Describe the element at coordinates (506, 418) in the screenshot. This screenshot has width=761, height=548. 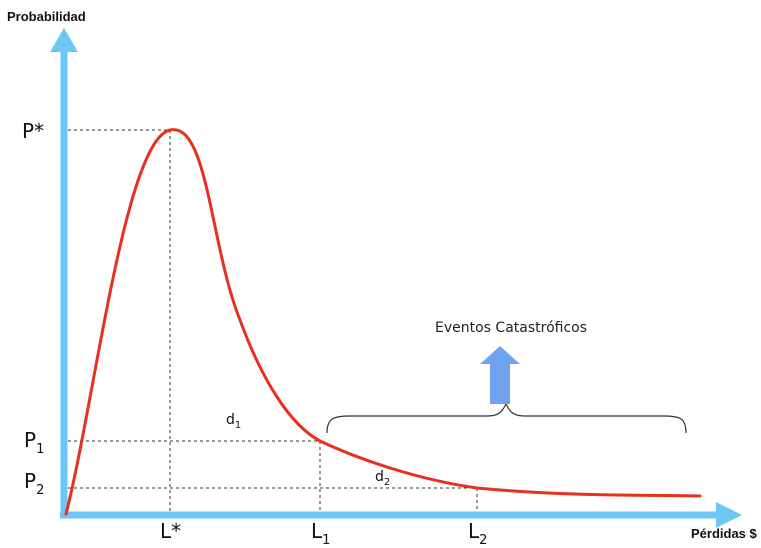
I see `tail-brace` at that location.